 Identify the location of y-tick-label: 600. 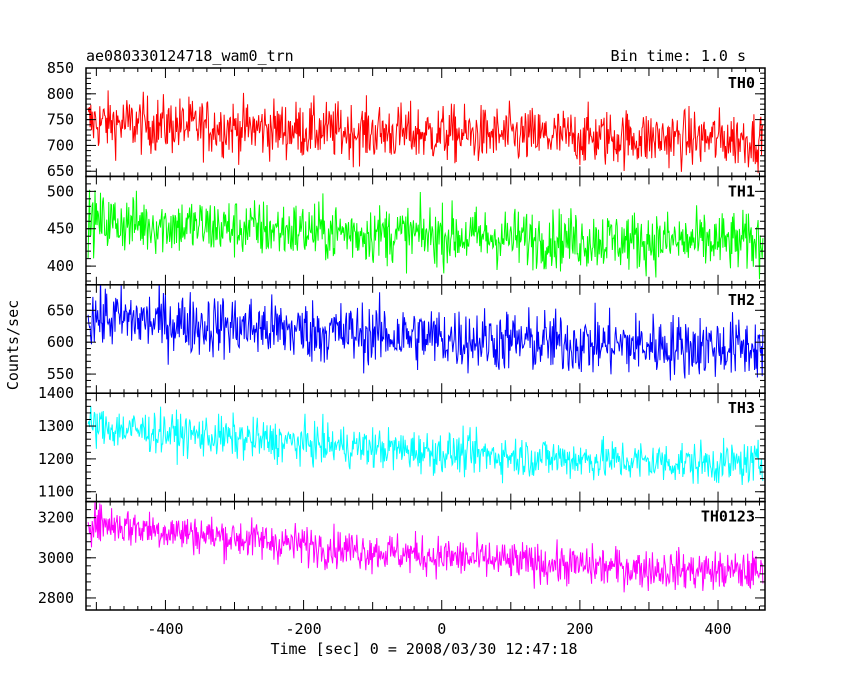
(60, 342).